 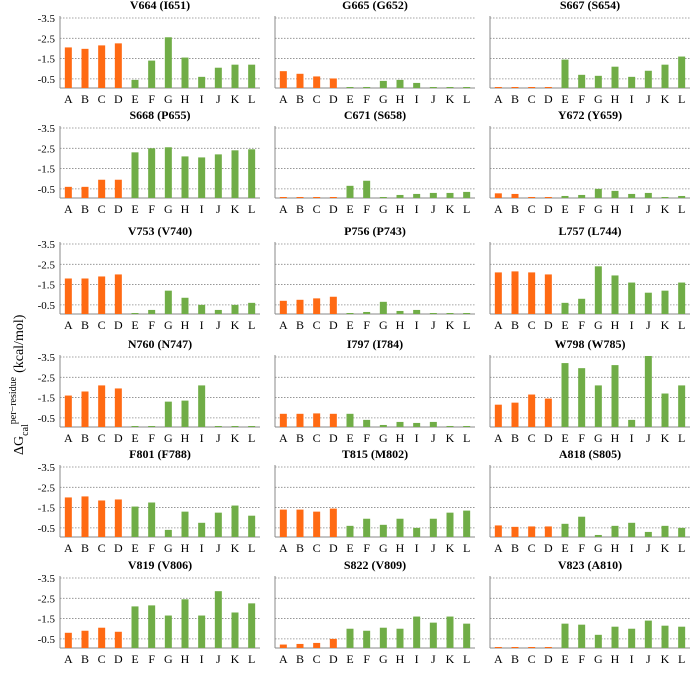 I want to click on x-tick-label: G, so click(x=598, y=325).